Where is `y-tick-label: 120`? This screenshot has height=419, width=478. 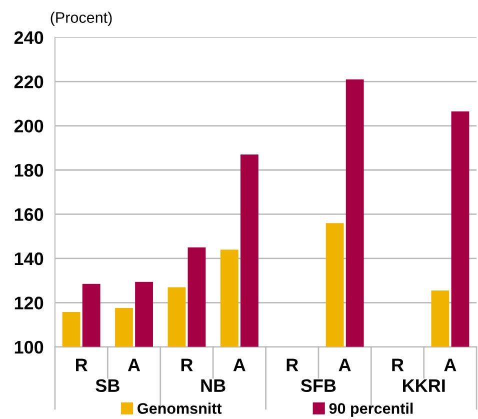
y-tick-label: 120 is located at coordinates (29, 303).